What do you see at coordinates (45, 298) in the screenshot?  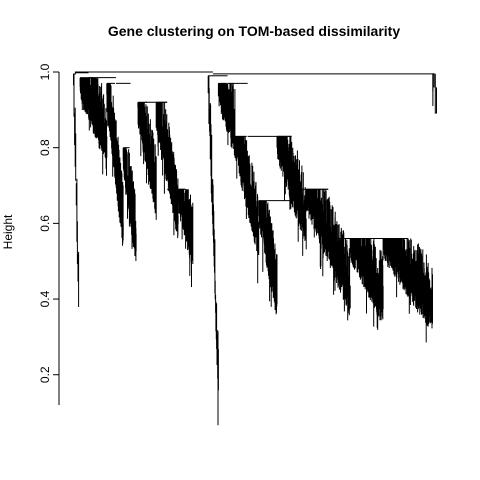 I see `y-tick-label: 0.4` at bounding box center [45, 298].